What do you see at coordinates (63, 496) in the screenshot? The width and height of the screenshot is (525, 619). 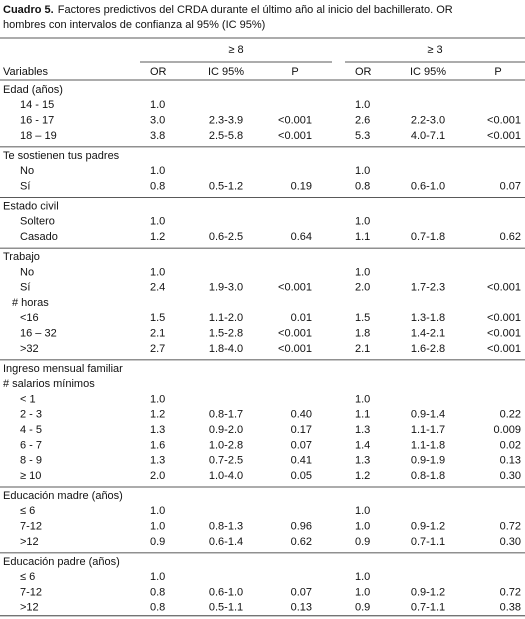 I see `group-title: Educación madre (años)` at bounding box center [63, 496].